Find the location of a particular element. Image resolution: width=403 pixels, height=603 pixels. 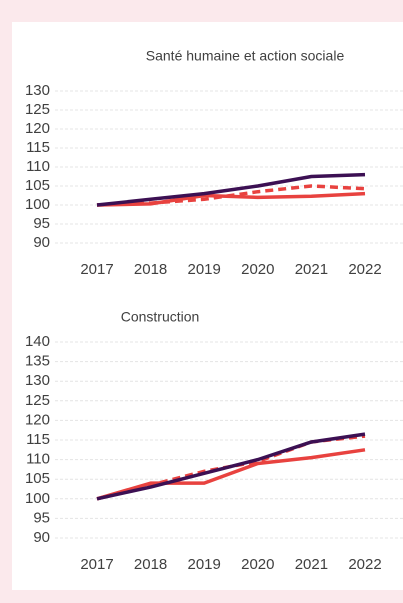

chart-title: Santé humaine et action sociale is located at coordinates (245, 56).